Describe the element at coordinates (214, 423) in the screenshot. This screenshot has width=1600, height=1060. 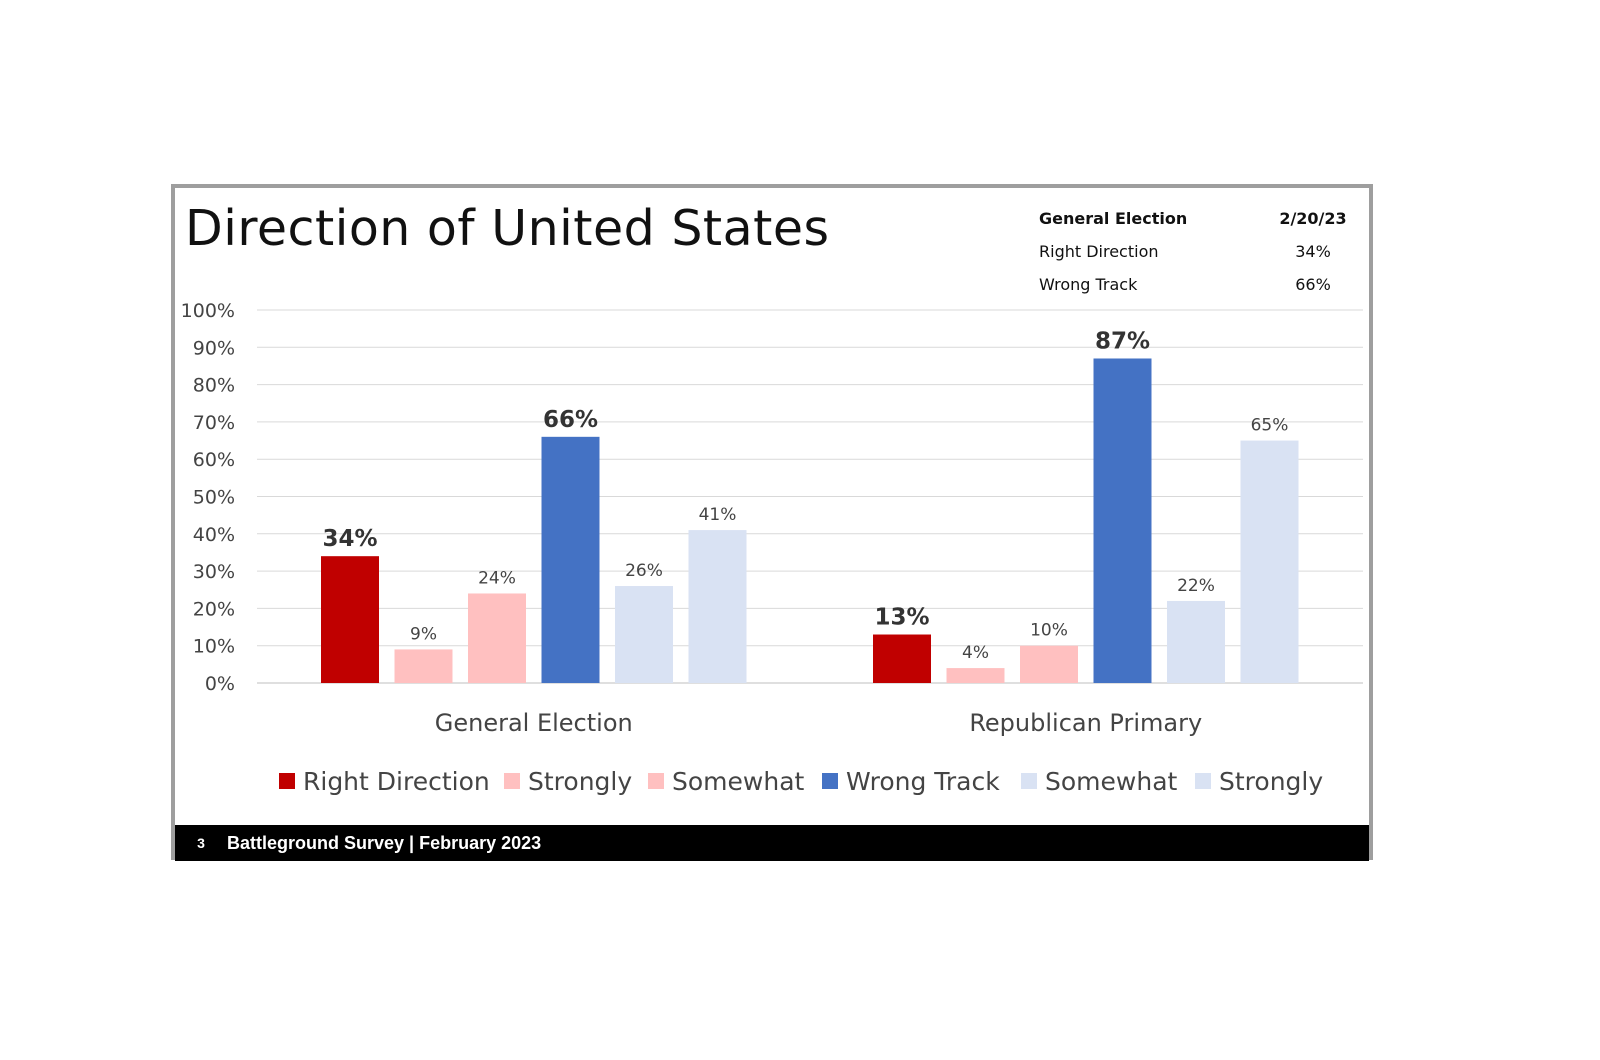
I see `y-tick-label: 70%` at that location.